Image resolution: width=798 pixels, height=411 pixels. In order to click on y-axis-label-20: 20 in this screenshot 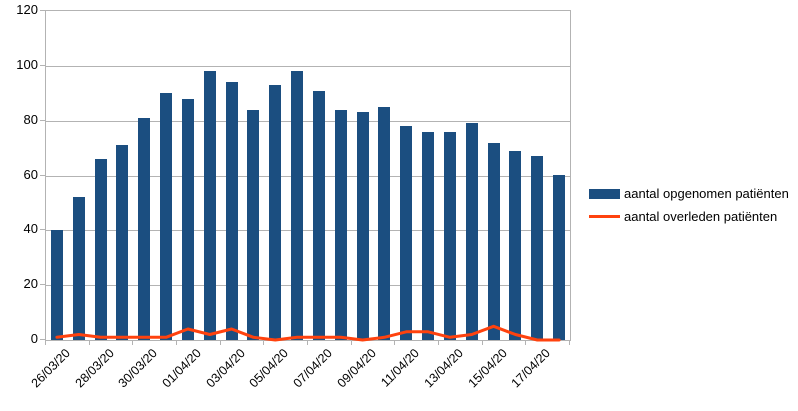, I will do `click(30, 284)`.